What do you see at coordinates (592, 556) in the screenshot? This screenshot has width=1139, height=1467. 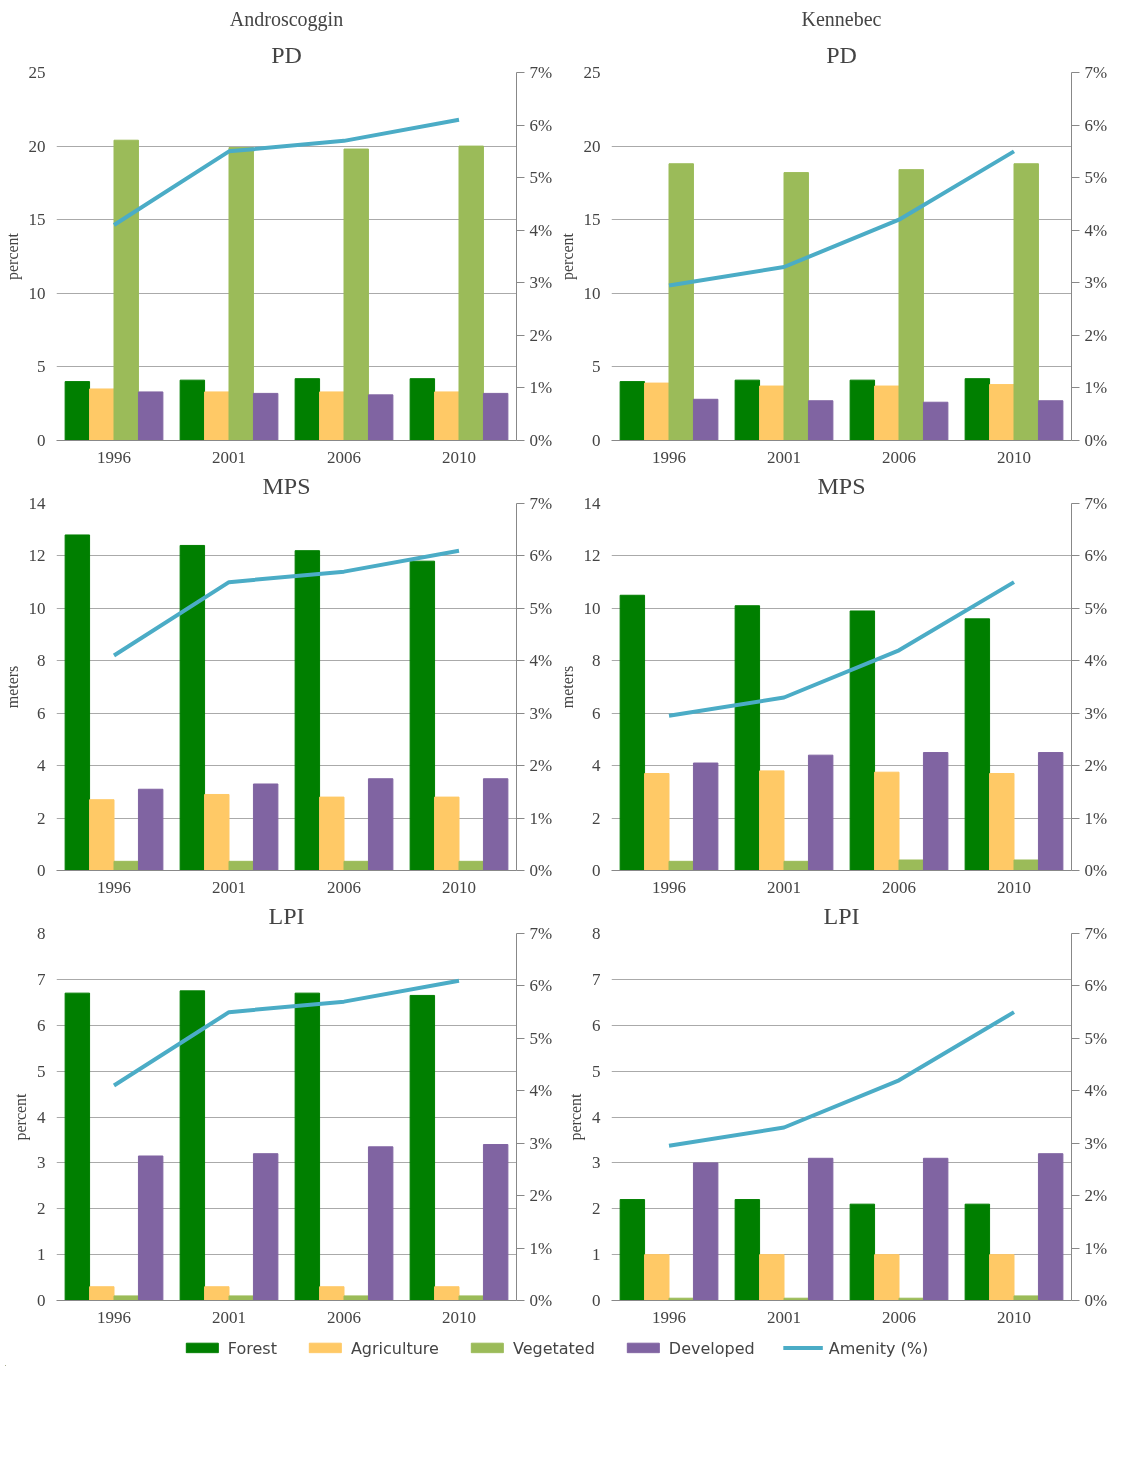 I see `y-tick-label: 12` at bounding box center [592, 556].